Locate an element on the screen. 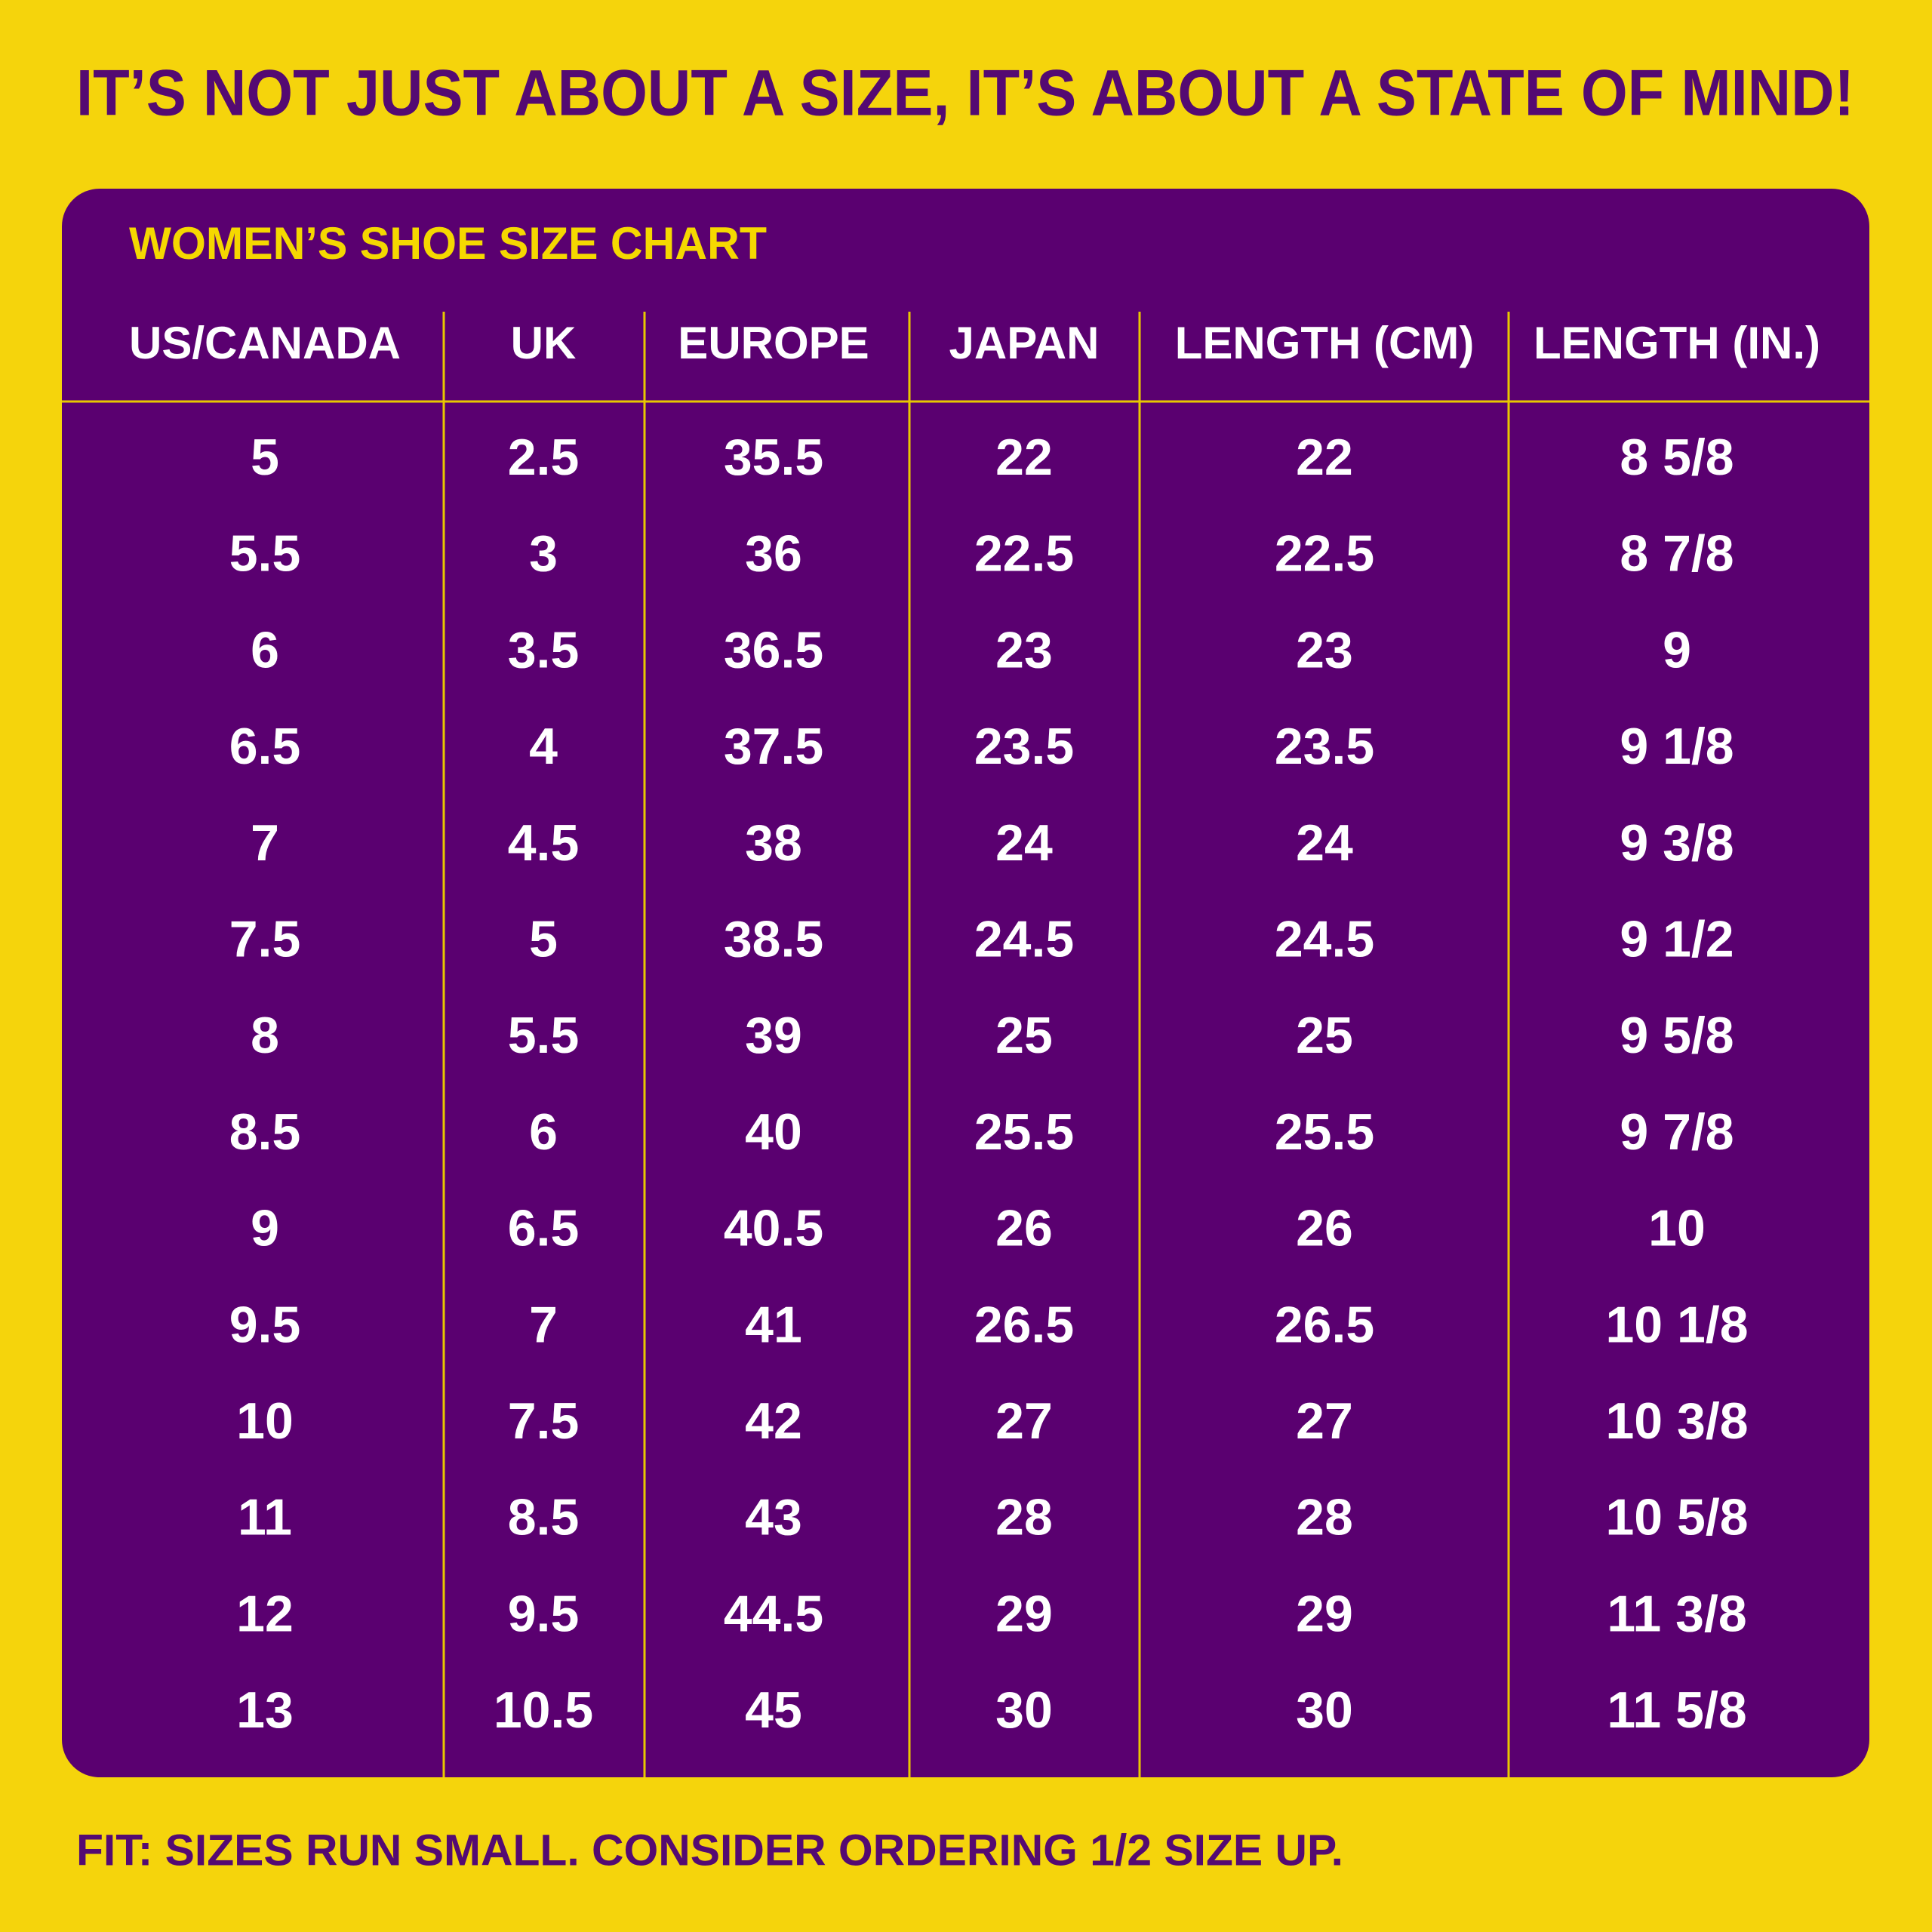 Image resolution: width=1932 pixels, height=1932 pixels. table-cell: 13 is located at coordinates (265, 1710).